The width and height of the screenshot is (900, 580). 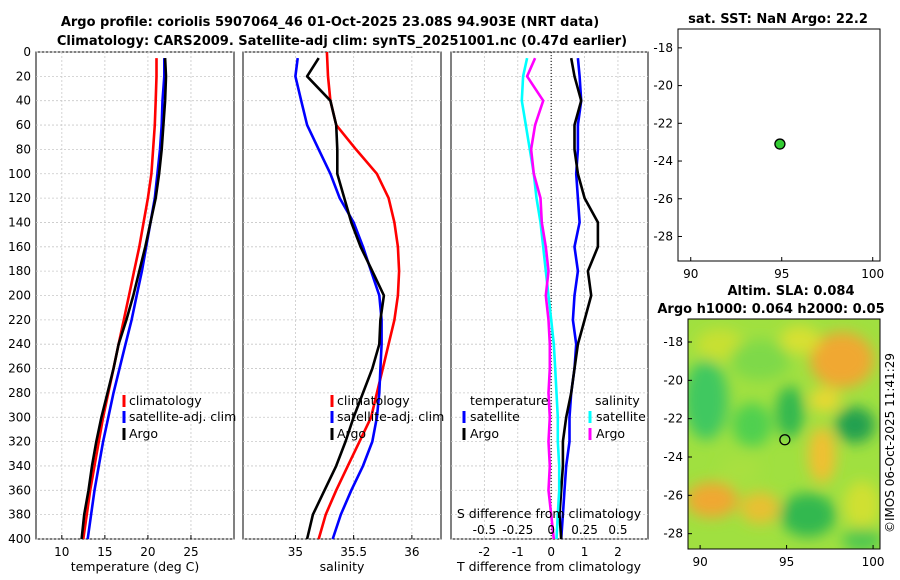 What do you see at coordinates (295, 552) in the screenshot?
I see `x-tick-label: 35` at bounding box center [295, 552].